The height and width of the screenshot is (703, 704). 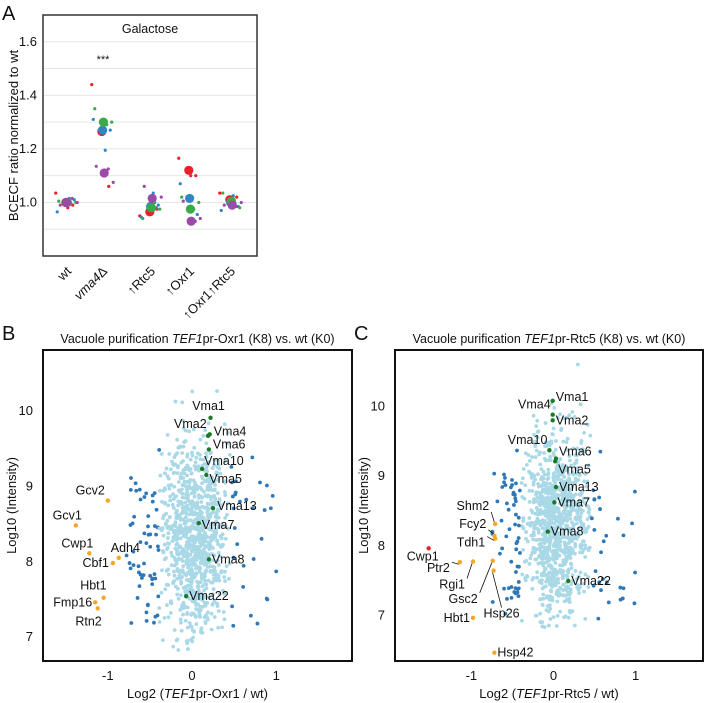 I want to click on point-label-vma4: Vma4, so click(x=230, y=431).